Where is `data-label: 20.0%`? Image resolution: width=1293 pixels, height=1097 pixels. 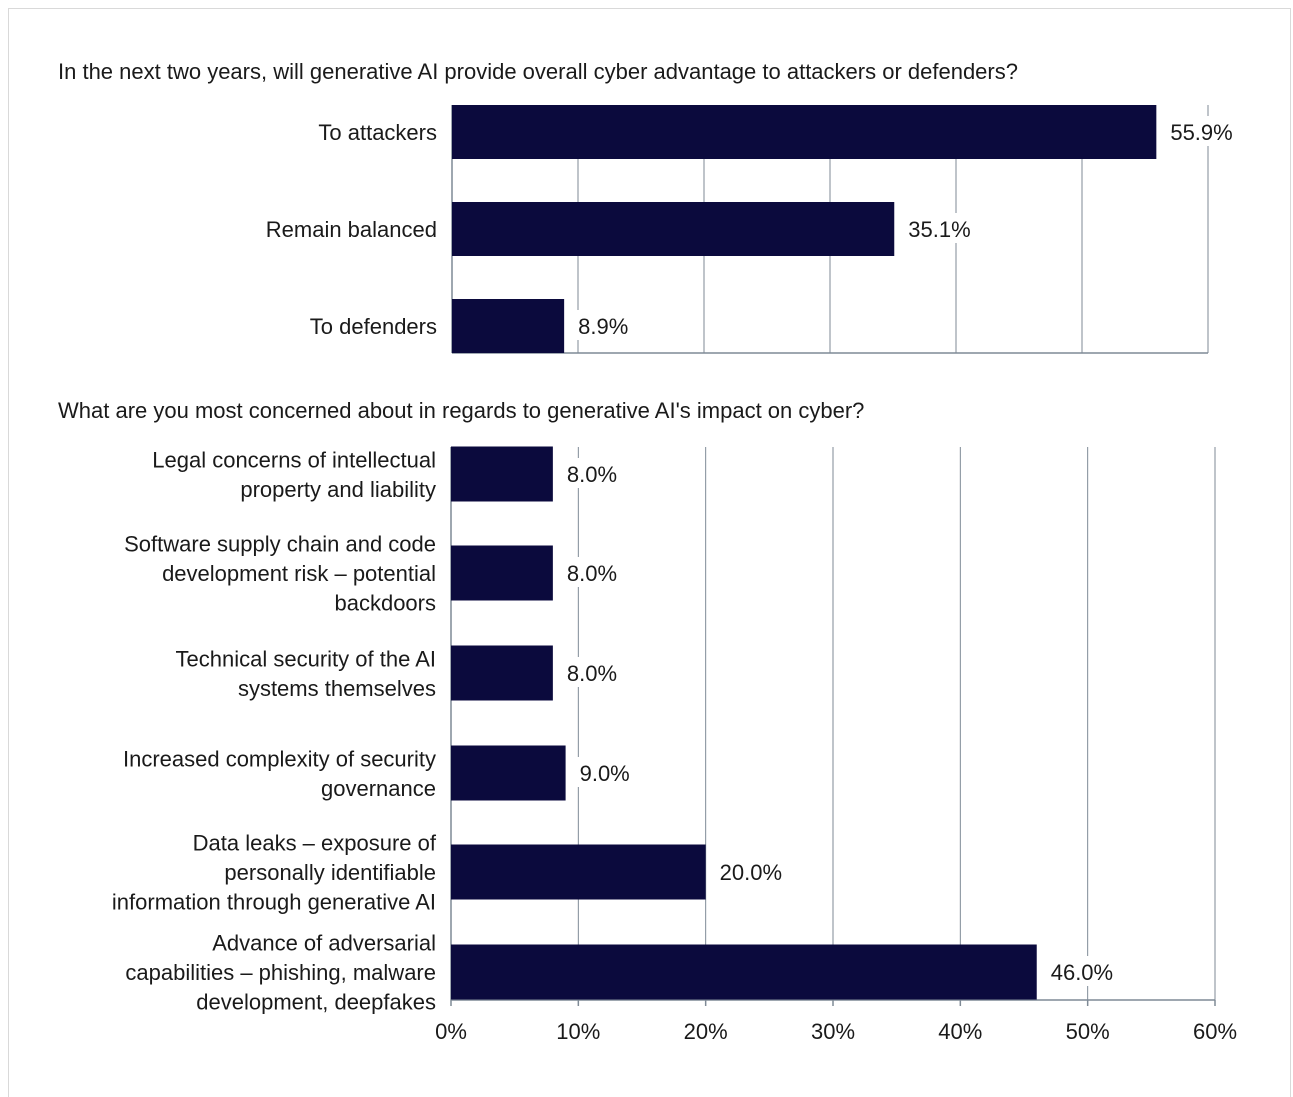
data-label: 20.0% is located at coordinates (751, 872).